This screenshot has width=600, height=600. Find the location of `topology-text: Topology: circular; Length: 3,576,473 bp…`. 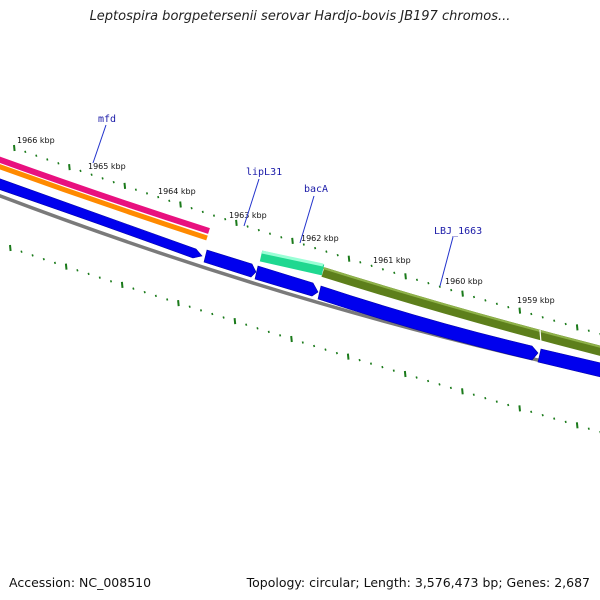

topology-text: Topology: circular; Length: 3,576,473 bp… is located at coordinates (418, 582).